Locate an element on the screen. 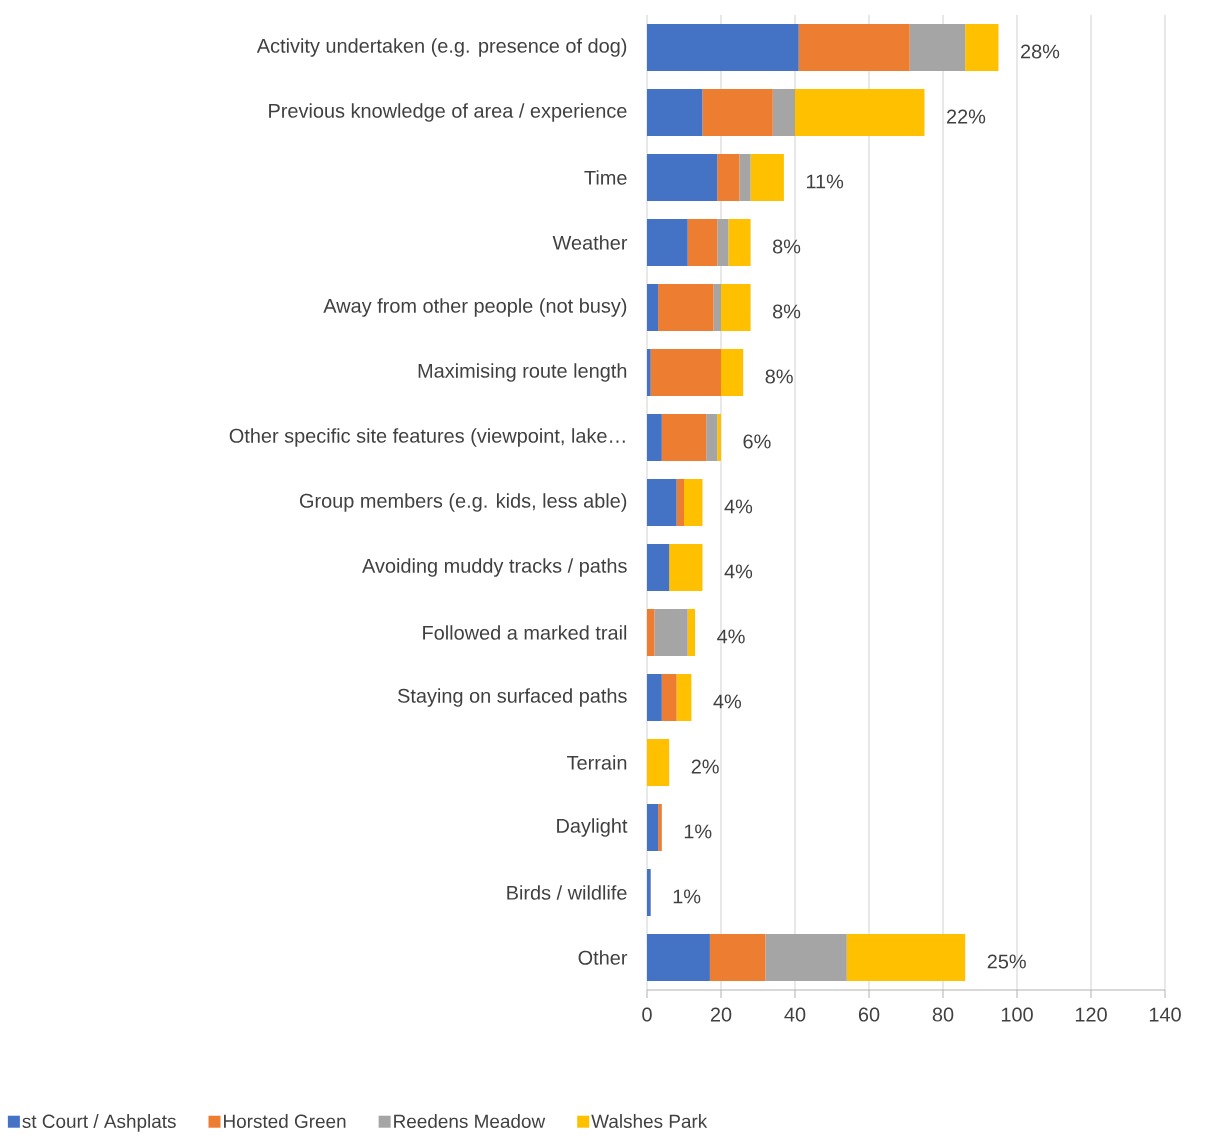 The width and height of the screenshot is (1209, 1144). y-tick-label: Activity undertaken (e.g. presence of dog) is located at coordinates (441, 47).